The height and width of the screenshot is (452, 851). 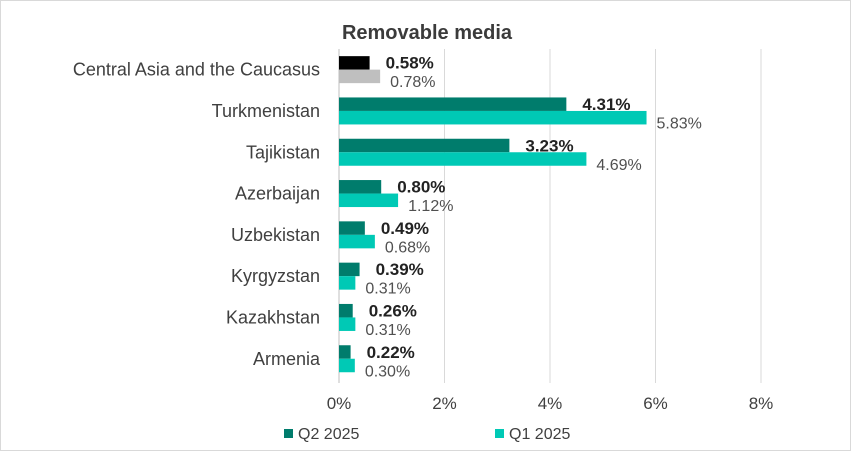 What do you see at coordinates (196, 70) in the screenshot?
I see `category-label: Central Asia and the Caucasus` at bounding box center [196, 70].